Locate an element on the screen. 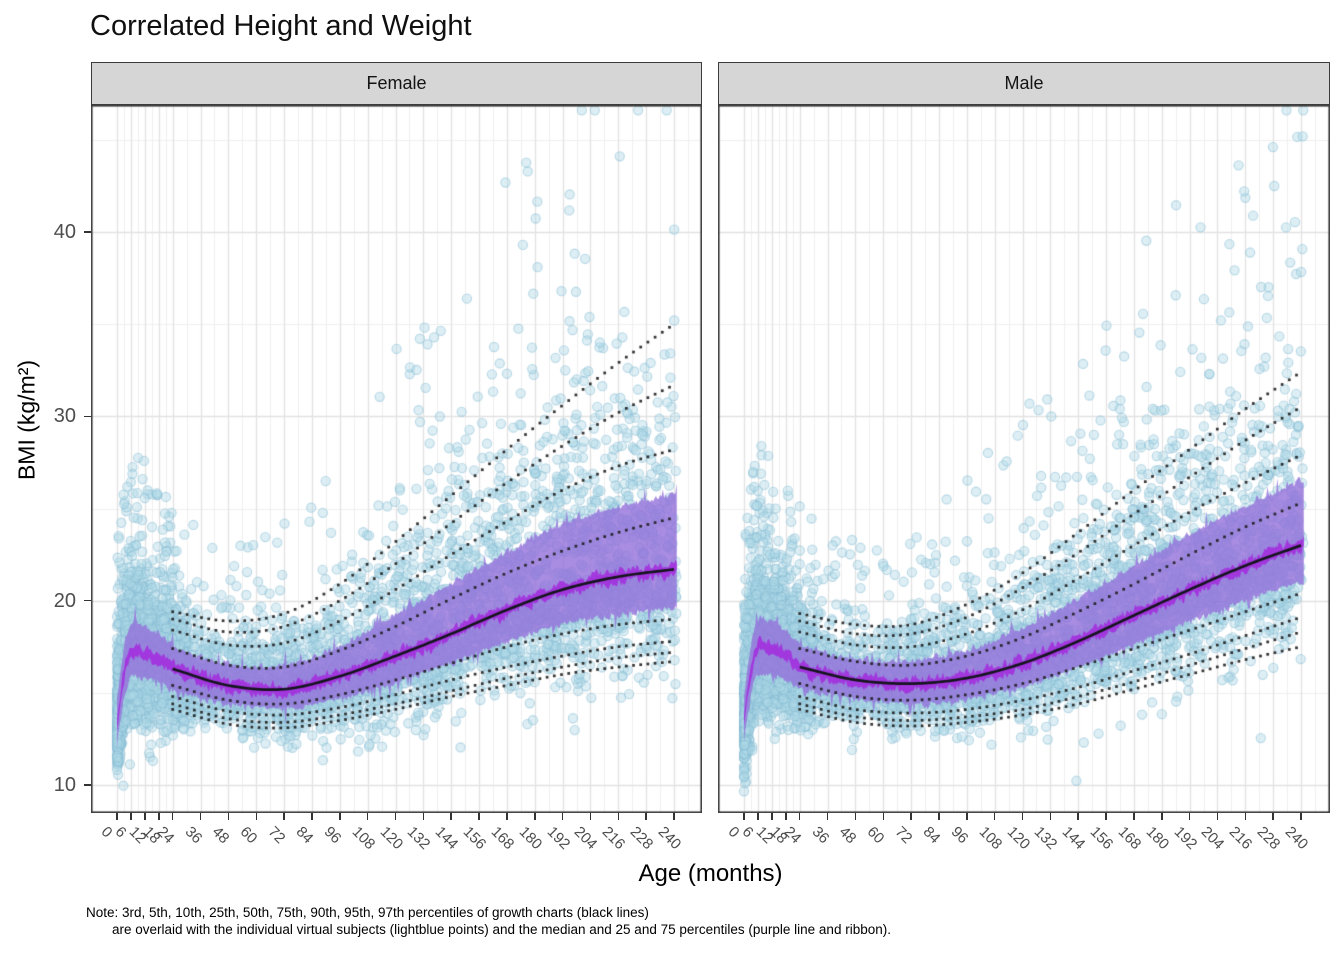  plot-title: Correlated Height and Weight is located at coordinates (281, 26).